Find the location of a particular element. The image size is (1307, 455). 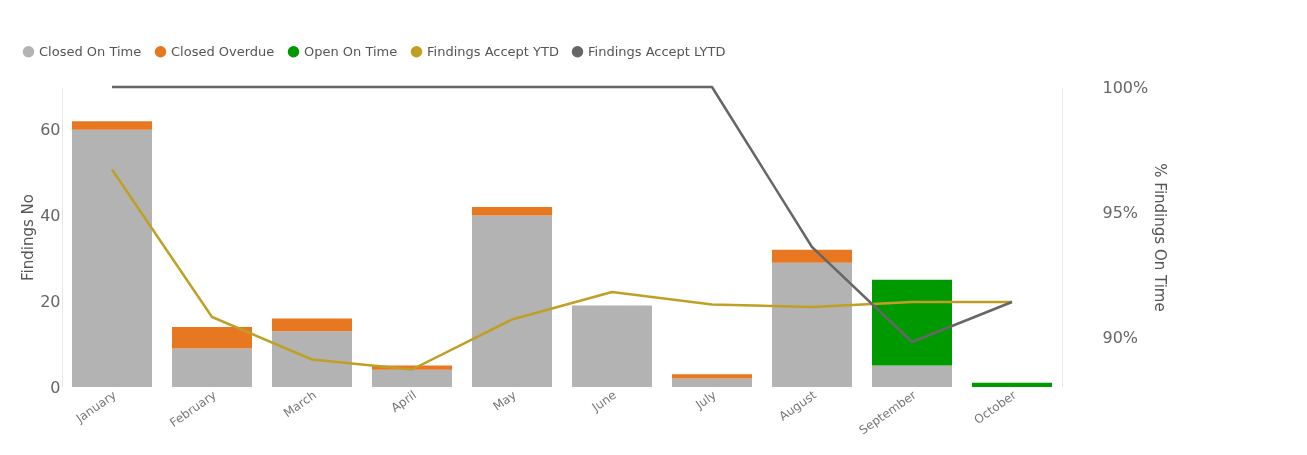

y2-tick-label: 95% is located at coordinates (1120, 212).